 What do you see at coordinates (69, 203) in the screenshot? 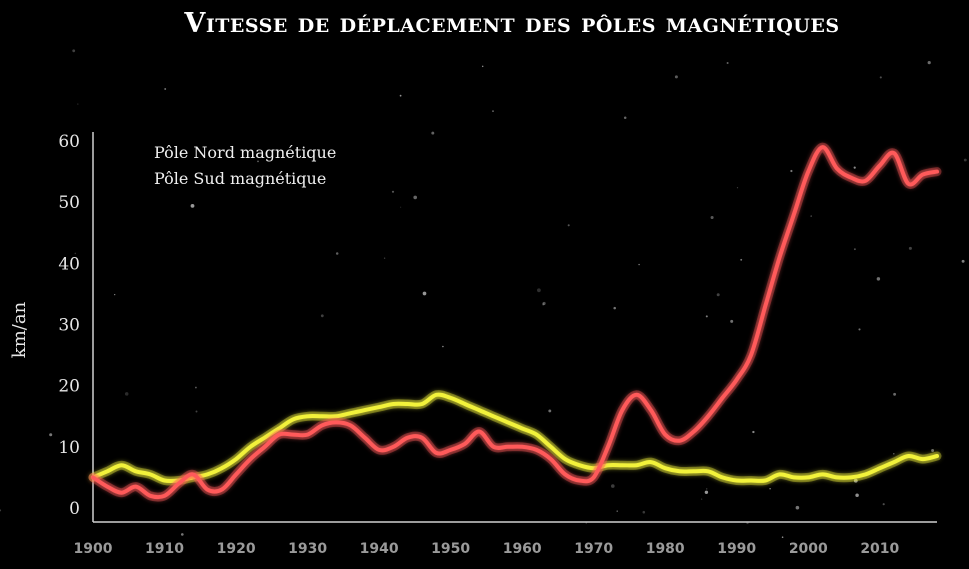
I see `y-tick-label: 50` at bounding box center [69, 203].